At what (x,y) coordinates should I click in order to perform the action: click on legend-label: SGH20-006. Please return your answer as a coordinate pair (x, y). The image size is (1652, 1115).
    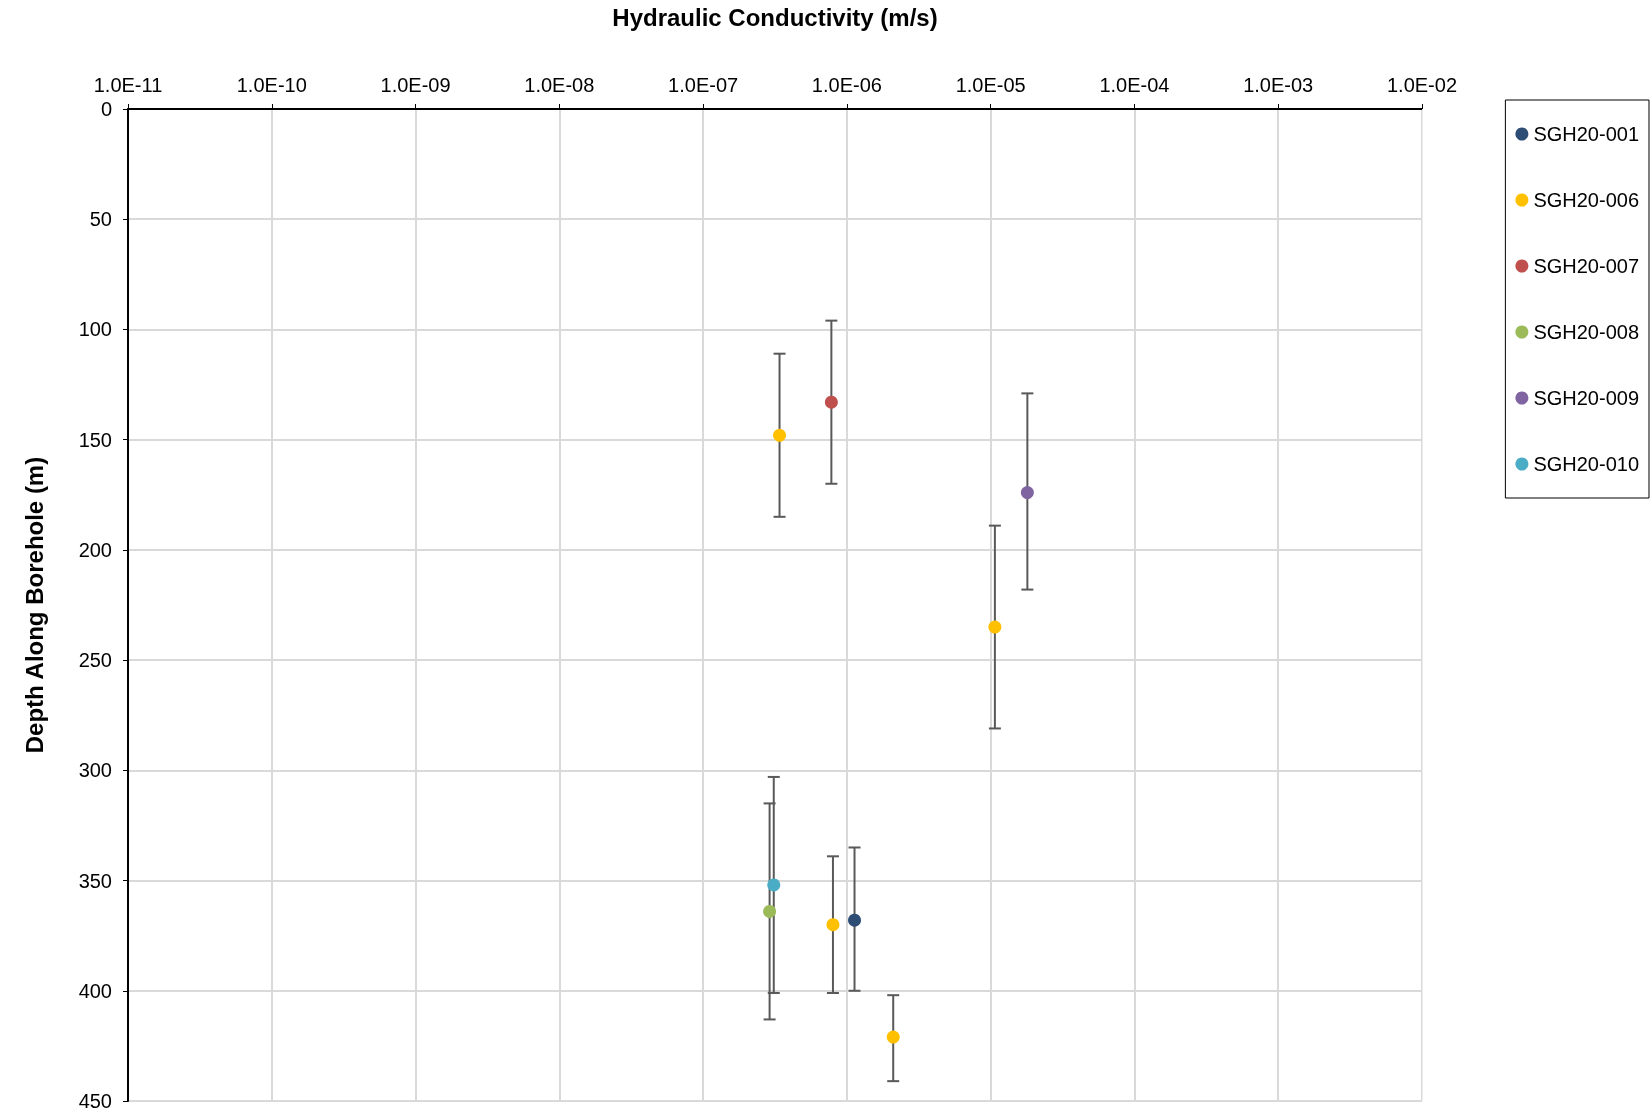
    Looking at the image, I should click on (1586, 200).